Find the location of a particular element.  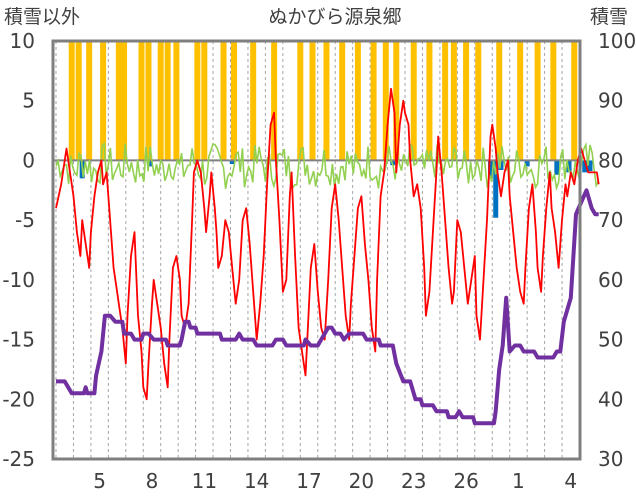

left-tick-label: 5 is located at coordinates (28, 101).